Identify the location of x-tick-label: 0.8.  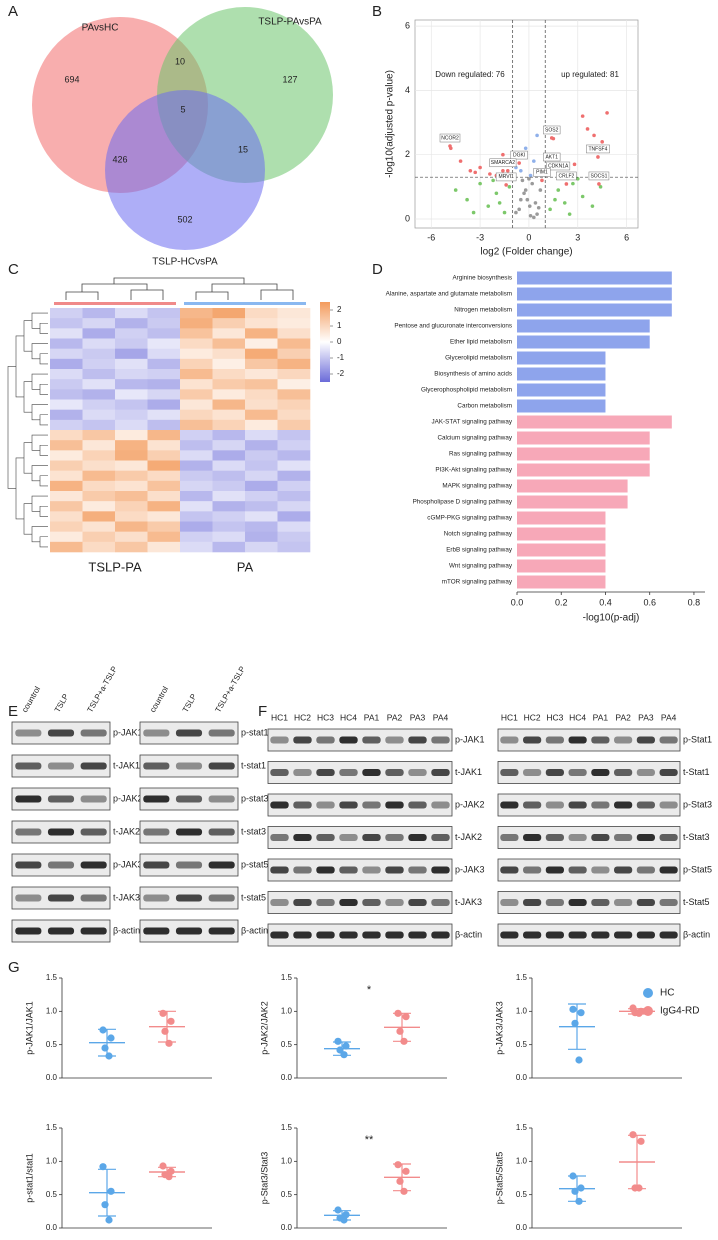
(694, 602).